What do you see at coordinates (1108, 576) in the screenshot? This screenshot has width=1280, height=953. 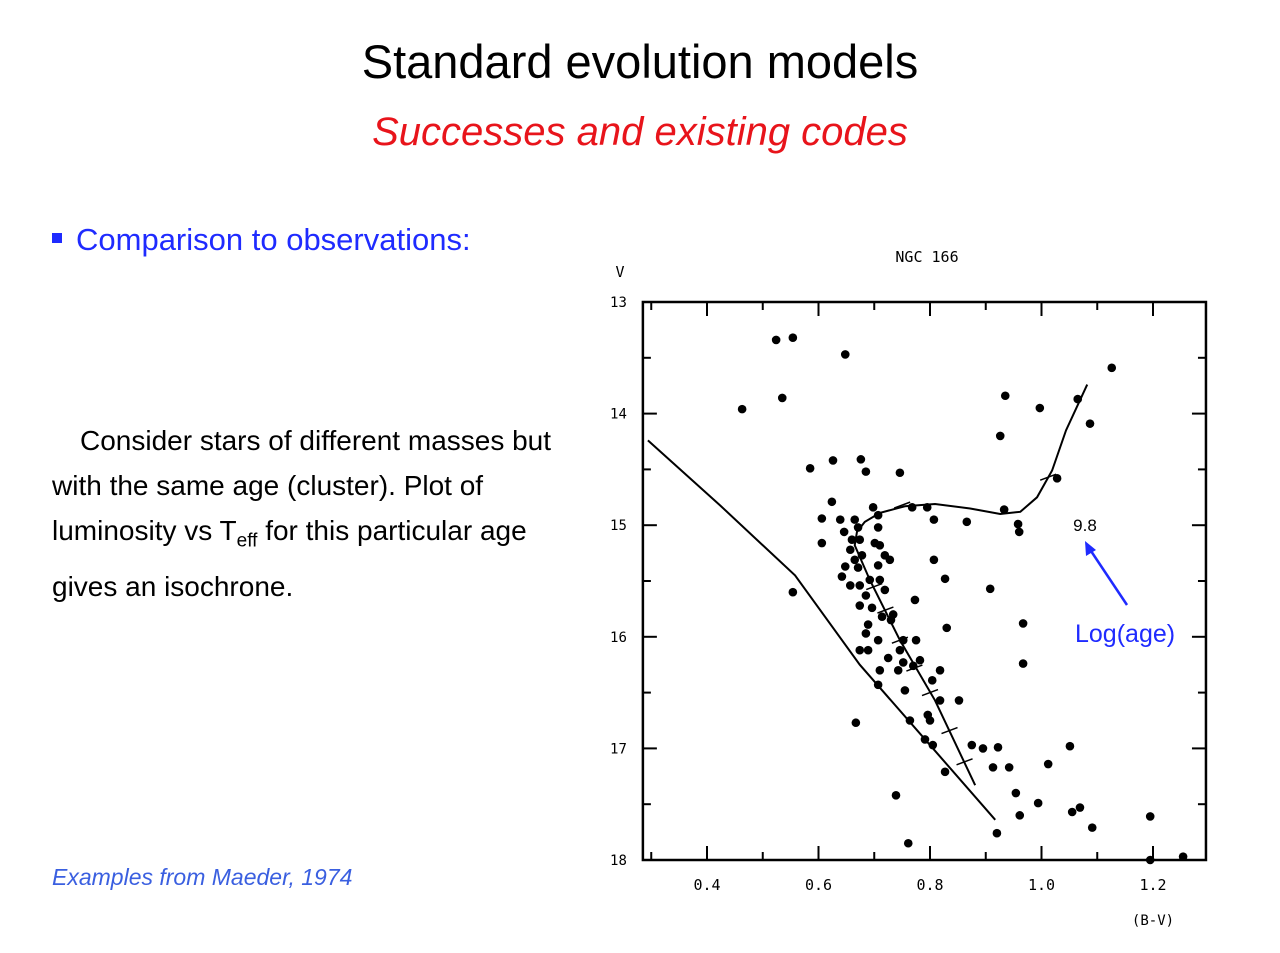 I see `annotation-arrow` at bounding box center [1108, 576].